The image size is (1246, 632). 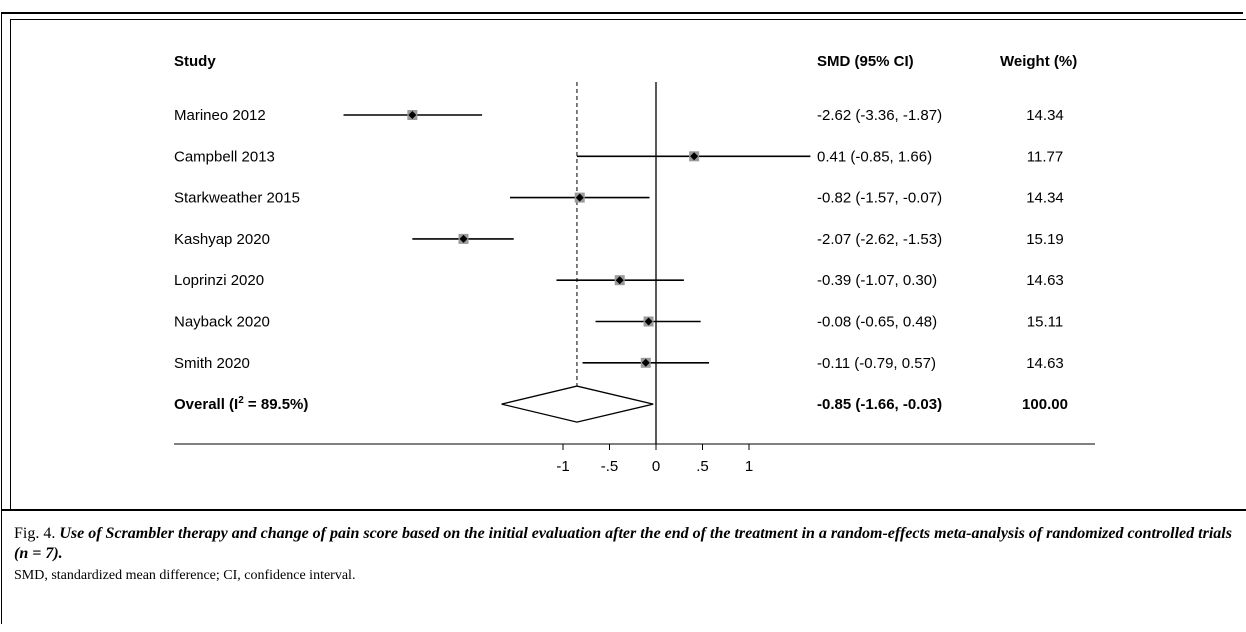 What do you see at coordinates (702, 466) in the screenshot?
I see `x-tick-label: .5` at bounding box center [702, 466].